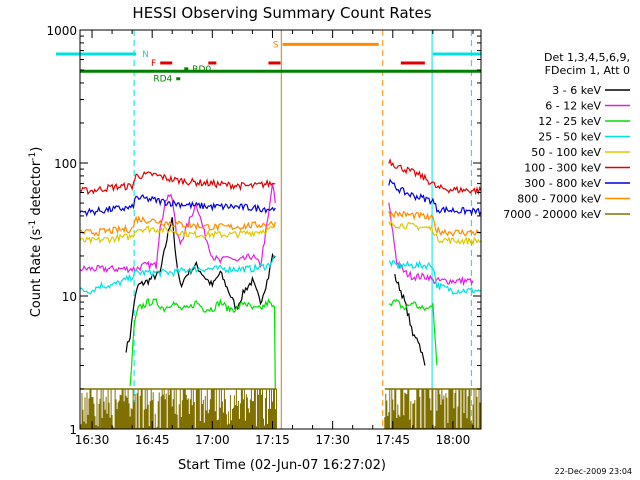  Describe the element at coordinates (162, 80) in the screenshot. I see `flag-label-9: RD4` at that location.